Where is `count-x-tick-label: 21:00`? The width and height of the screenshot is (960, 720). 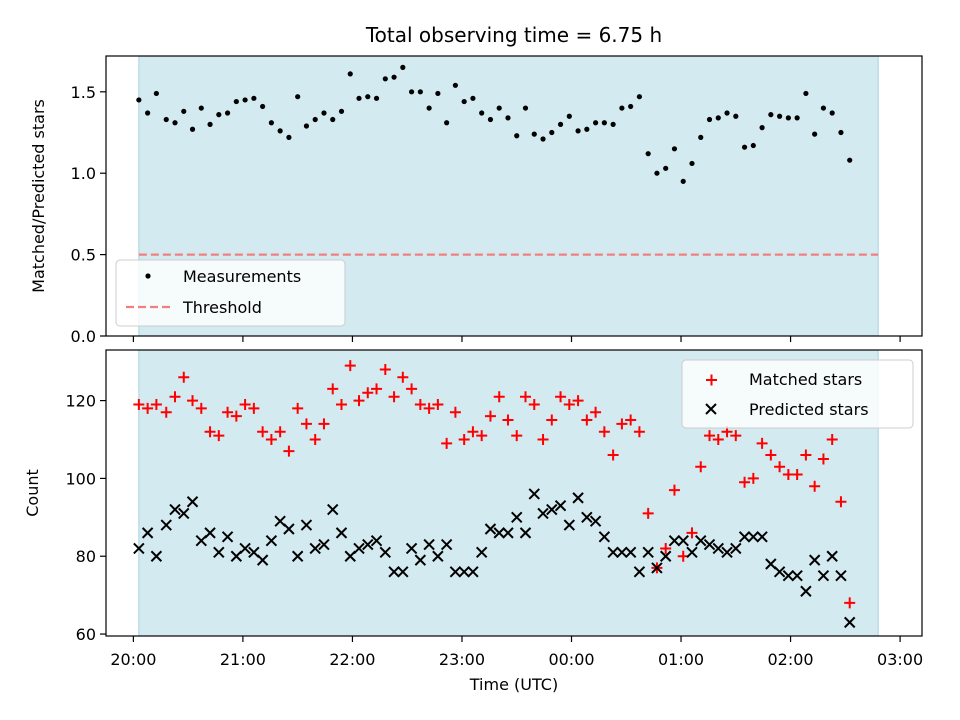
count-x-tick-label: 21:00 is located at coordinates (243, 659).